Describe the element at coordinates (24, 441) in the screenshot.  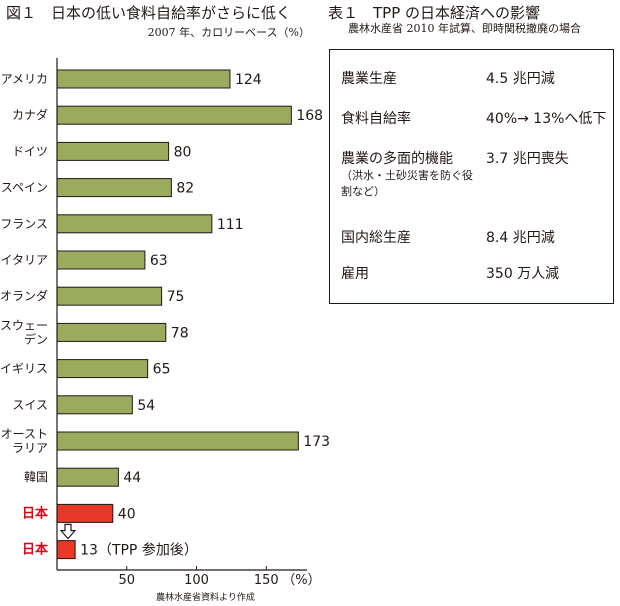
I see `category-label: オーストラリア` at that location.